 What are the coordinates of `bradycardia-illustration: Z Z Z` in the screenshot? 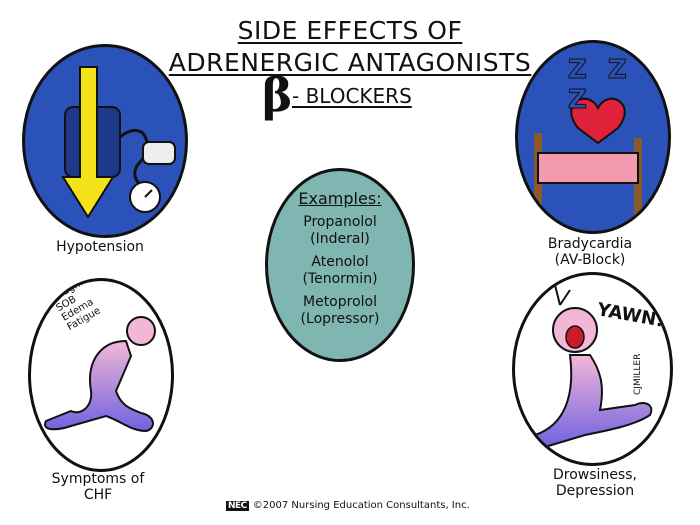 It's located at (593, 137).